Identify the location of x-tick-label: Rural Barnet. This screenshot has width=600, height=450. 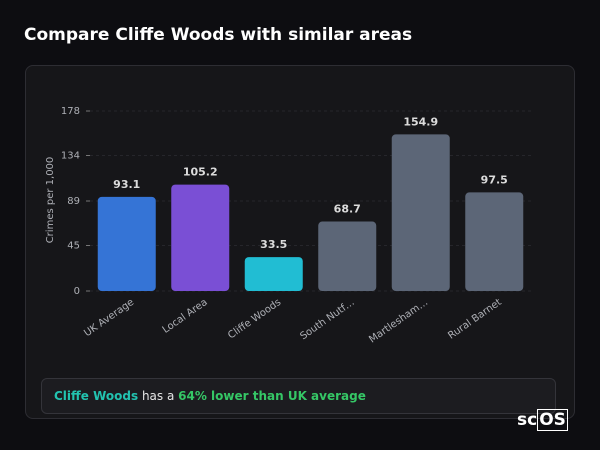
(474, 319).